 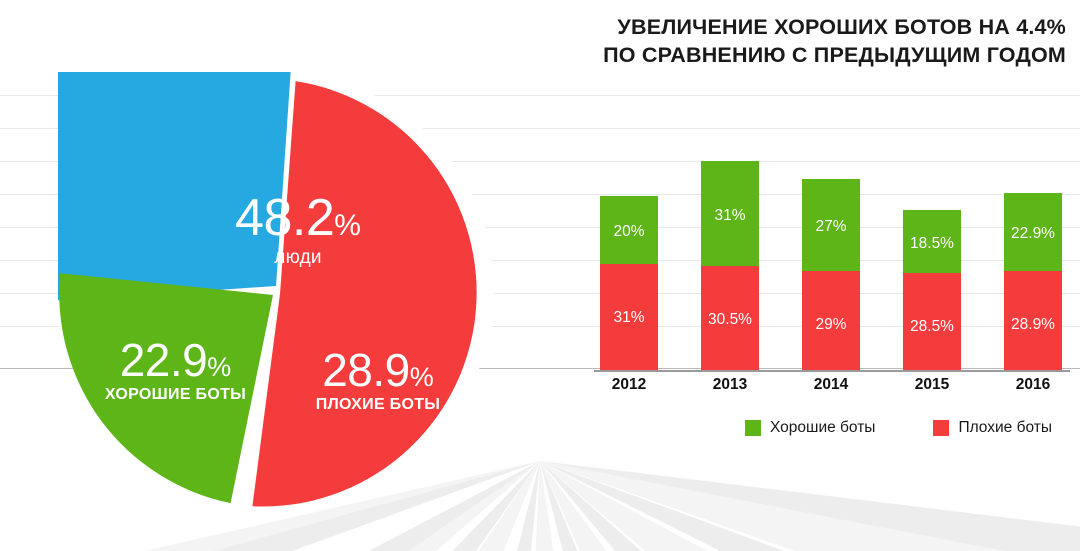 I want to click on bar-value-good-2014: 27%, so click(x=831, y=227).